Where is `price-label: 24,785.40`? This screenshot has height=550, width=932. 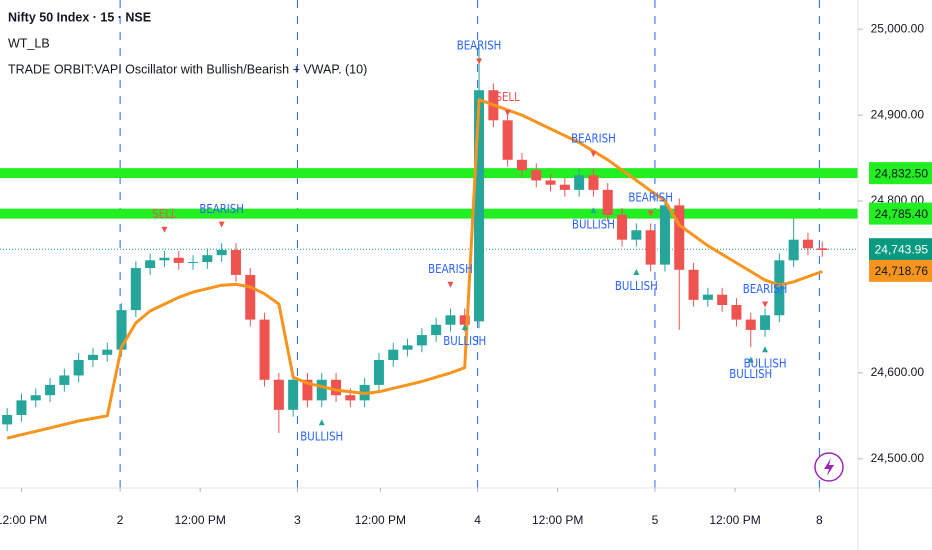 price-label: 24,785.40 is located at coordinates (902, 214).